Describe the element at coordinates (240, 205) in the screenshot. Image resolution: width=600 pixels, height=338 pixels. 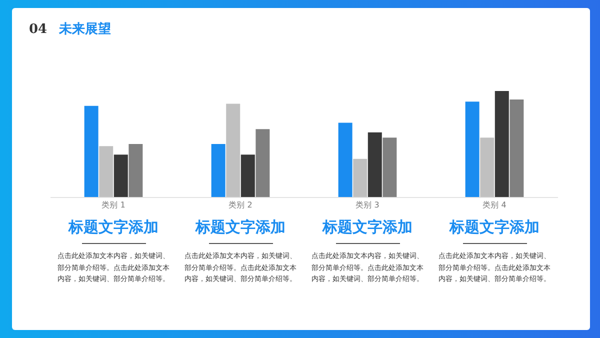
I see `x-tick-label: 类别 2` at that location.